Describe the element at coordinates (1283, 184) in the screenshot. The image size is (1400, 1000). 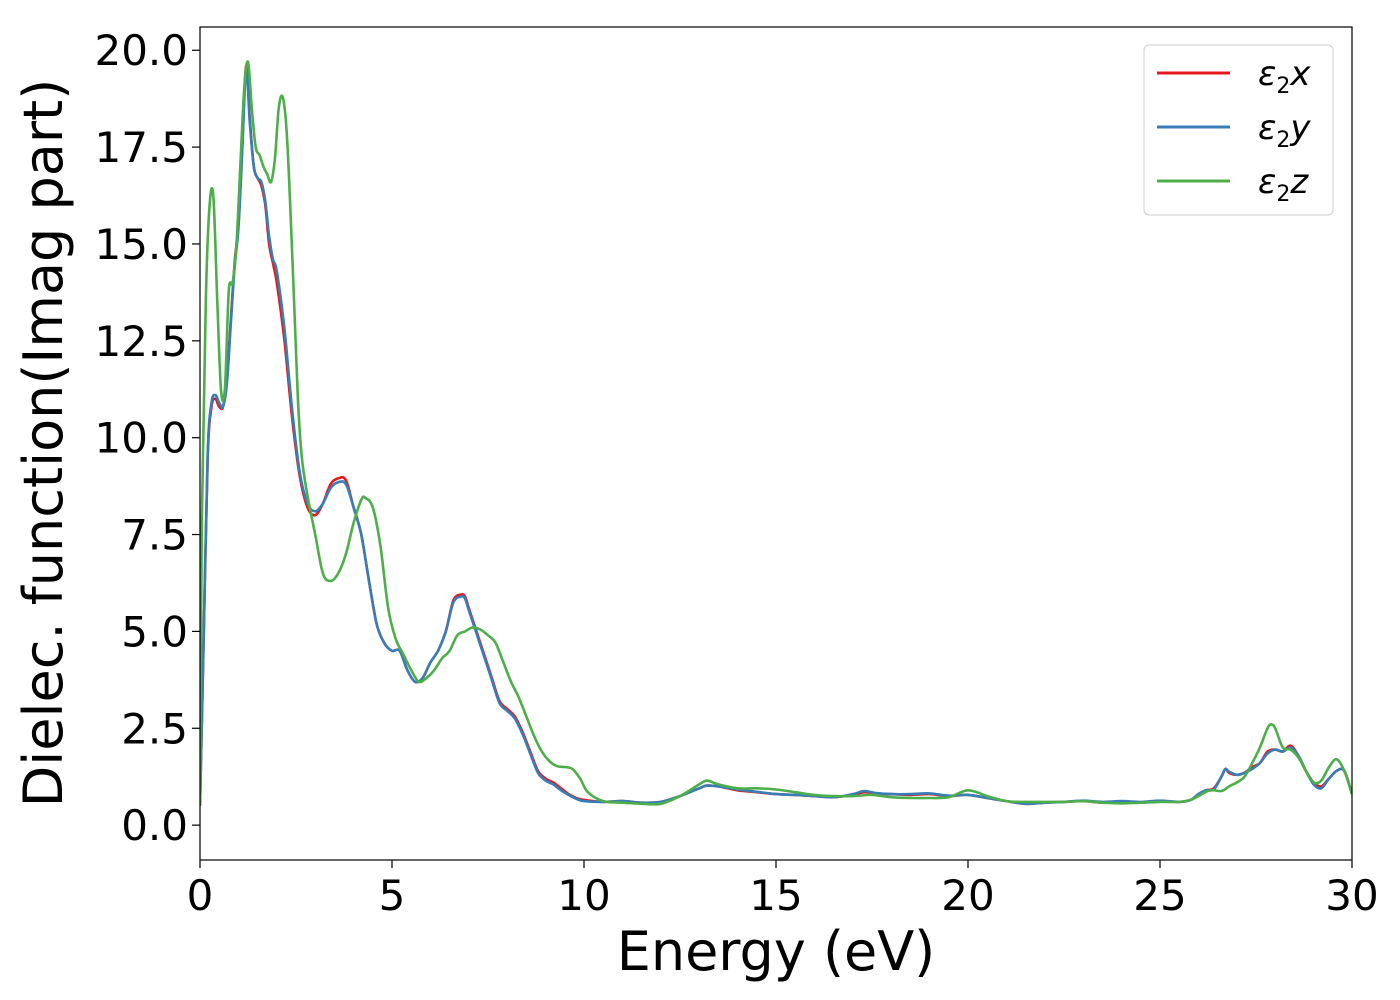
I see `legend-label-e2z: ε2z` at that location.